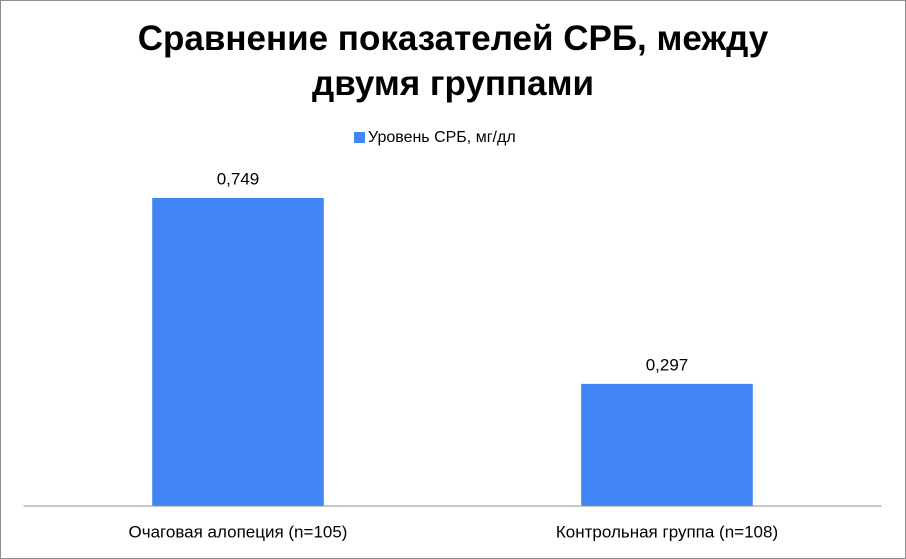 Image resolution: width=906 pixels, height=559 pixels. Describe the element at coordinates (238, 531) in the screenshot. I see `x-tick-label: Очаговая алопеция (n=105)` at that location.